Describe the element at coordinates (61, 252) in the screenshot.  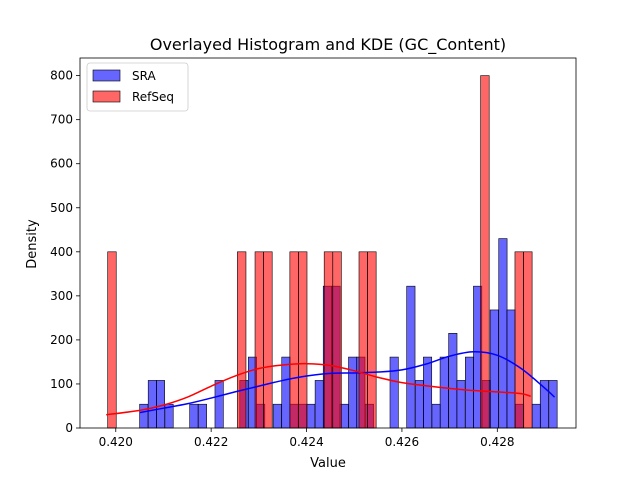
I see `y-tick-label: 400` at that location.